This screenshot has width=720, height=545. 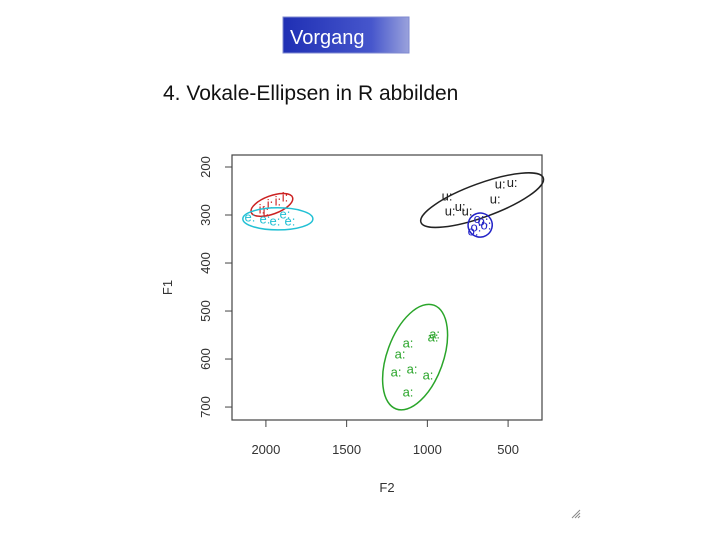 What do you see at coordinates (205, 407) in the screenshot?
I see `y-tick-label: 700` at bounding box center [205, 407].